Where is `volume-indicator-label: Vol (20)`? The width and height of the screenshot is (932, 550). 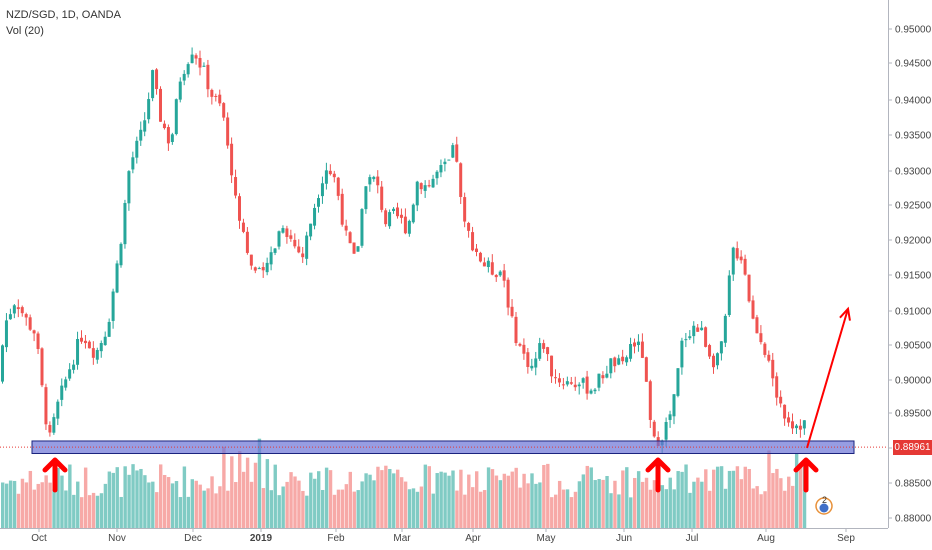
volume-indicator-label: Vol (20) is located at coordinates (25, 31).